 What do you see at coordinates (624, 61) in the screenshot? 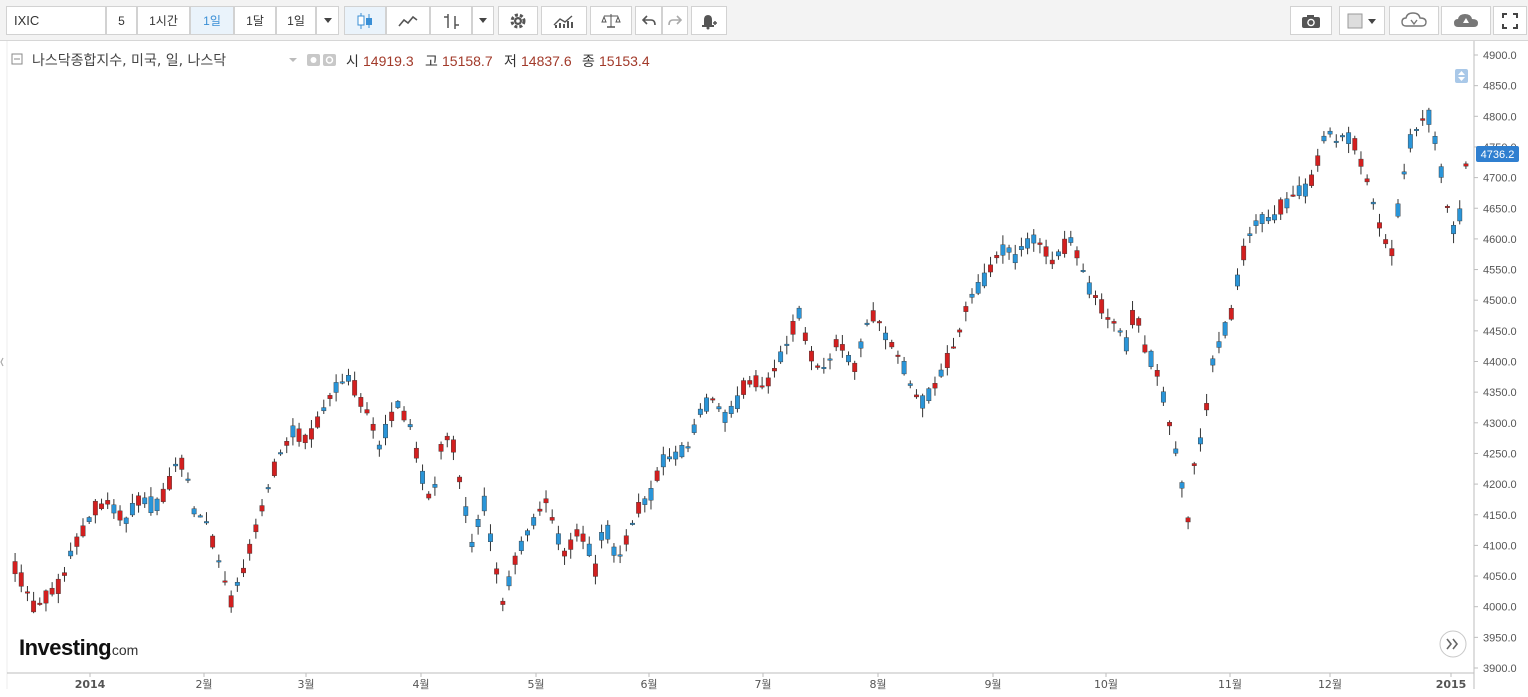
I see `close-value: 15153.4` at bounding box center [624, 61].